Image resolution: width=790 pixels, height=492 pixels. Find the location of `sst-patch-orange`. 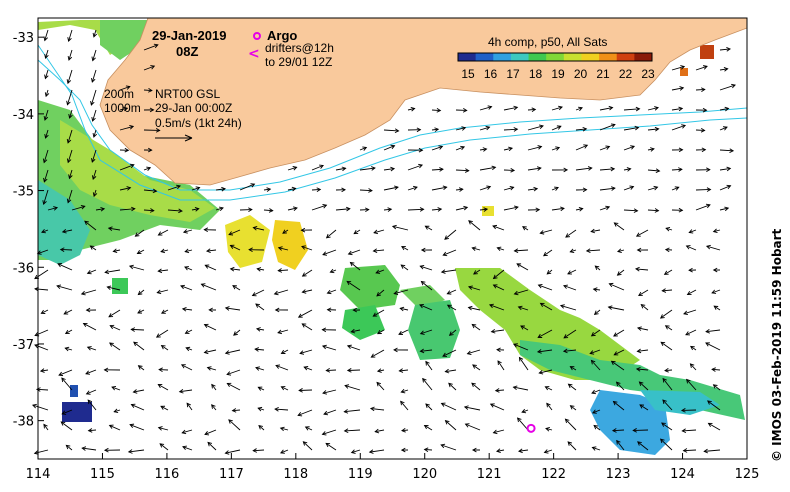

sst-patch-orange is located at coordinates (684, 72).